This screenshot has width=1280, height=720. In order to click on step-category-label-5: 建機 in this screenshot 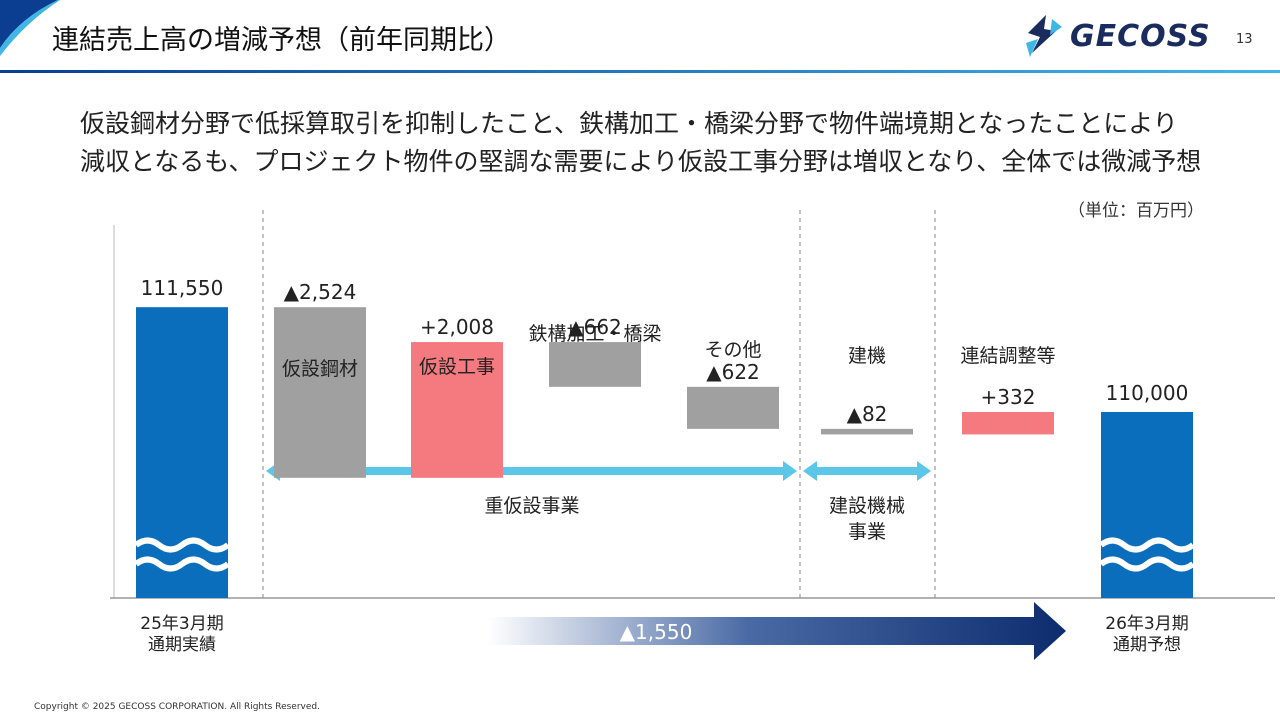, I will do `click(867, 356)`.